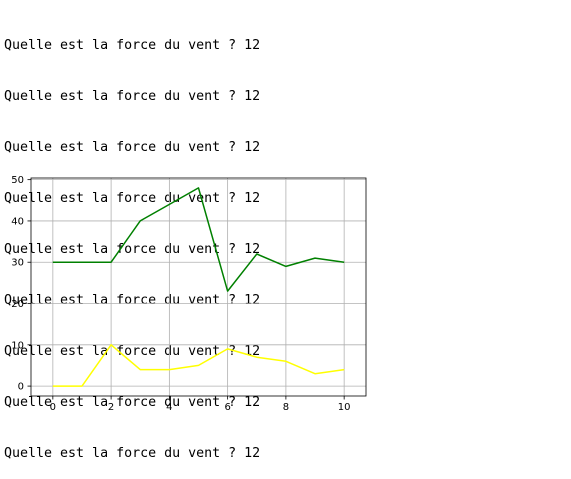  I want to click on y-tick-label: 10, so click(17, 345).